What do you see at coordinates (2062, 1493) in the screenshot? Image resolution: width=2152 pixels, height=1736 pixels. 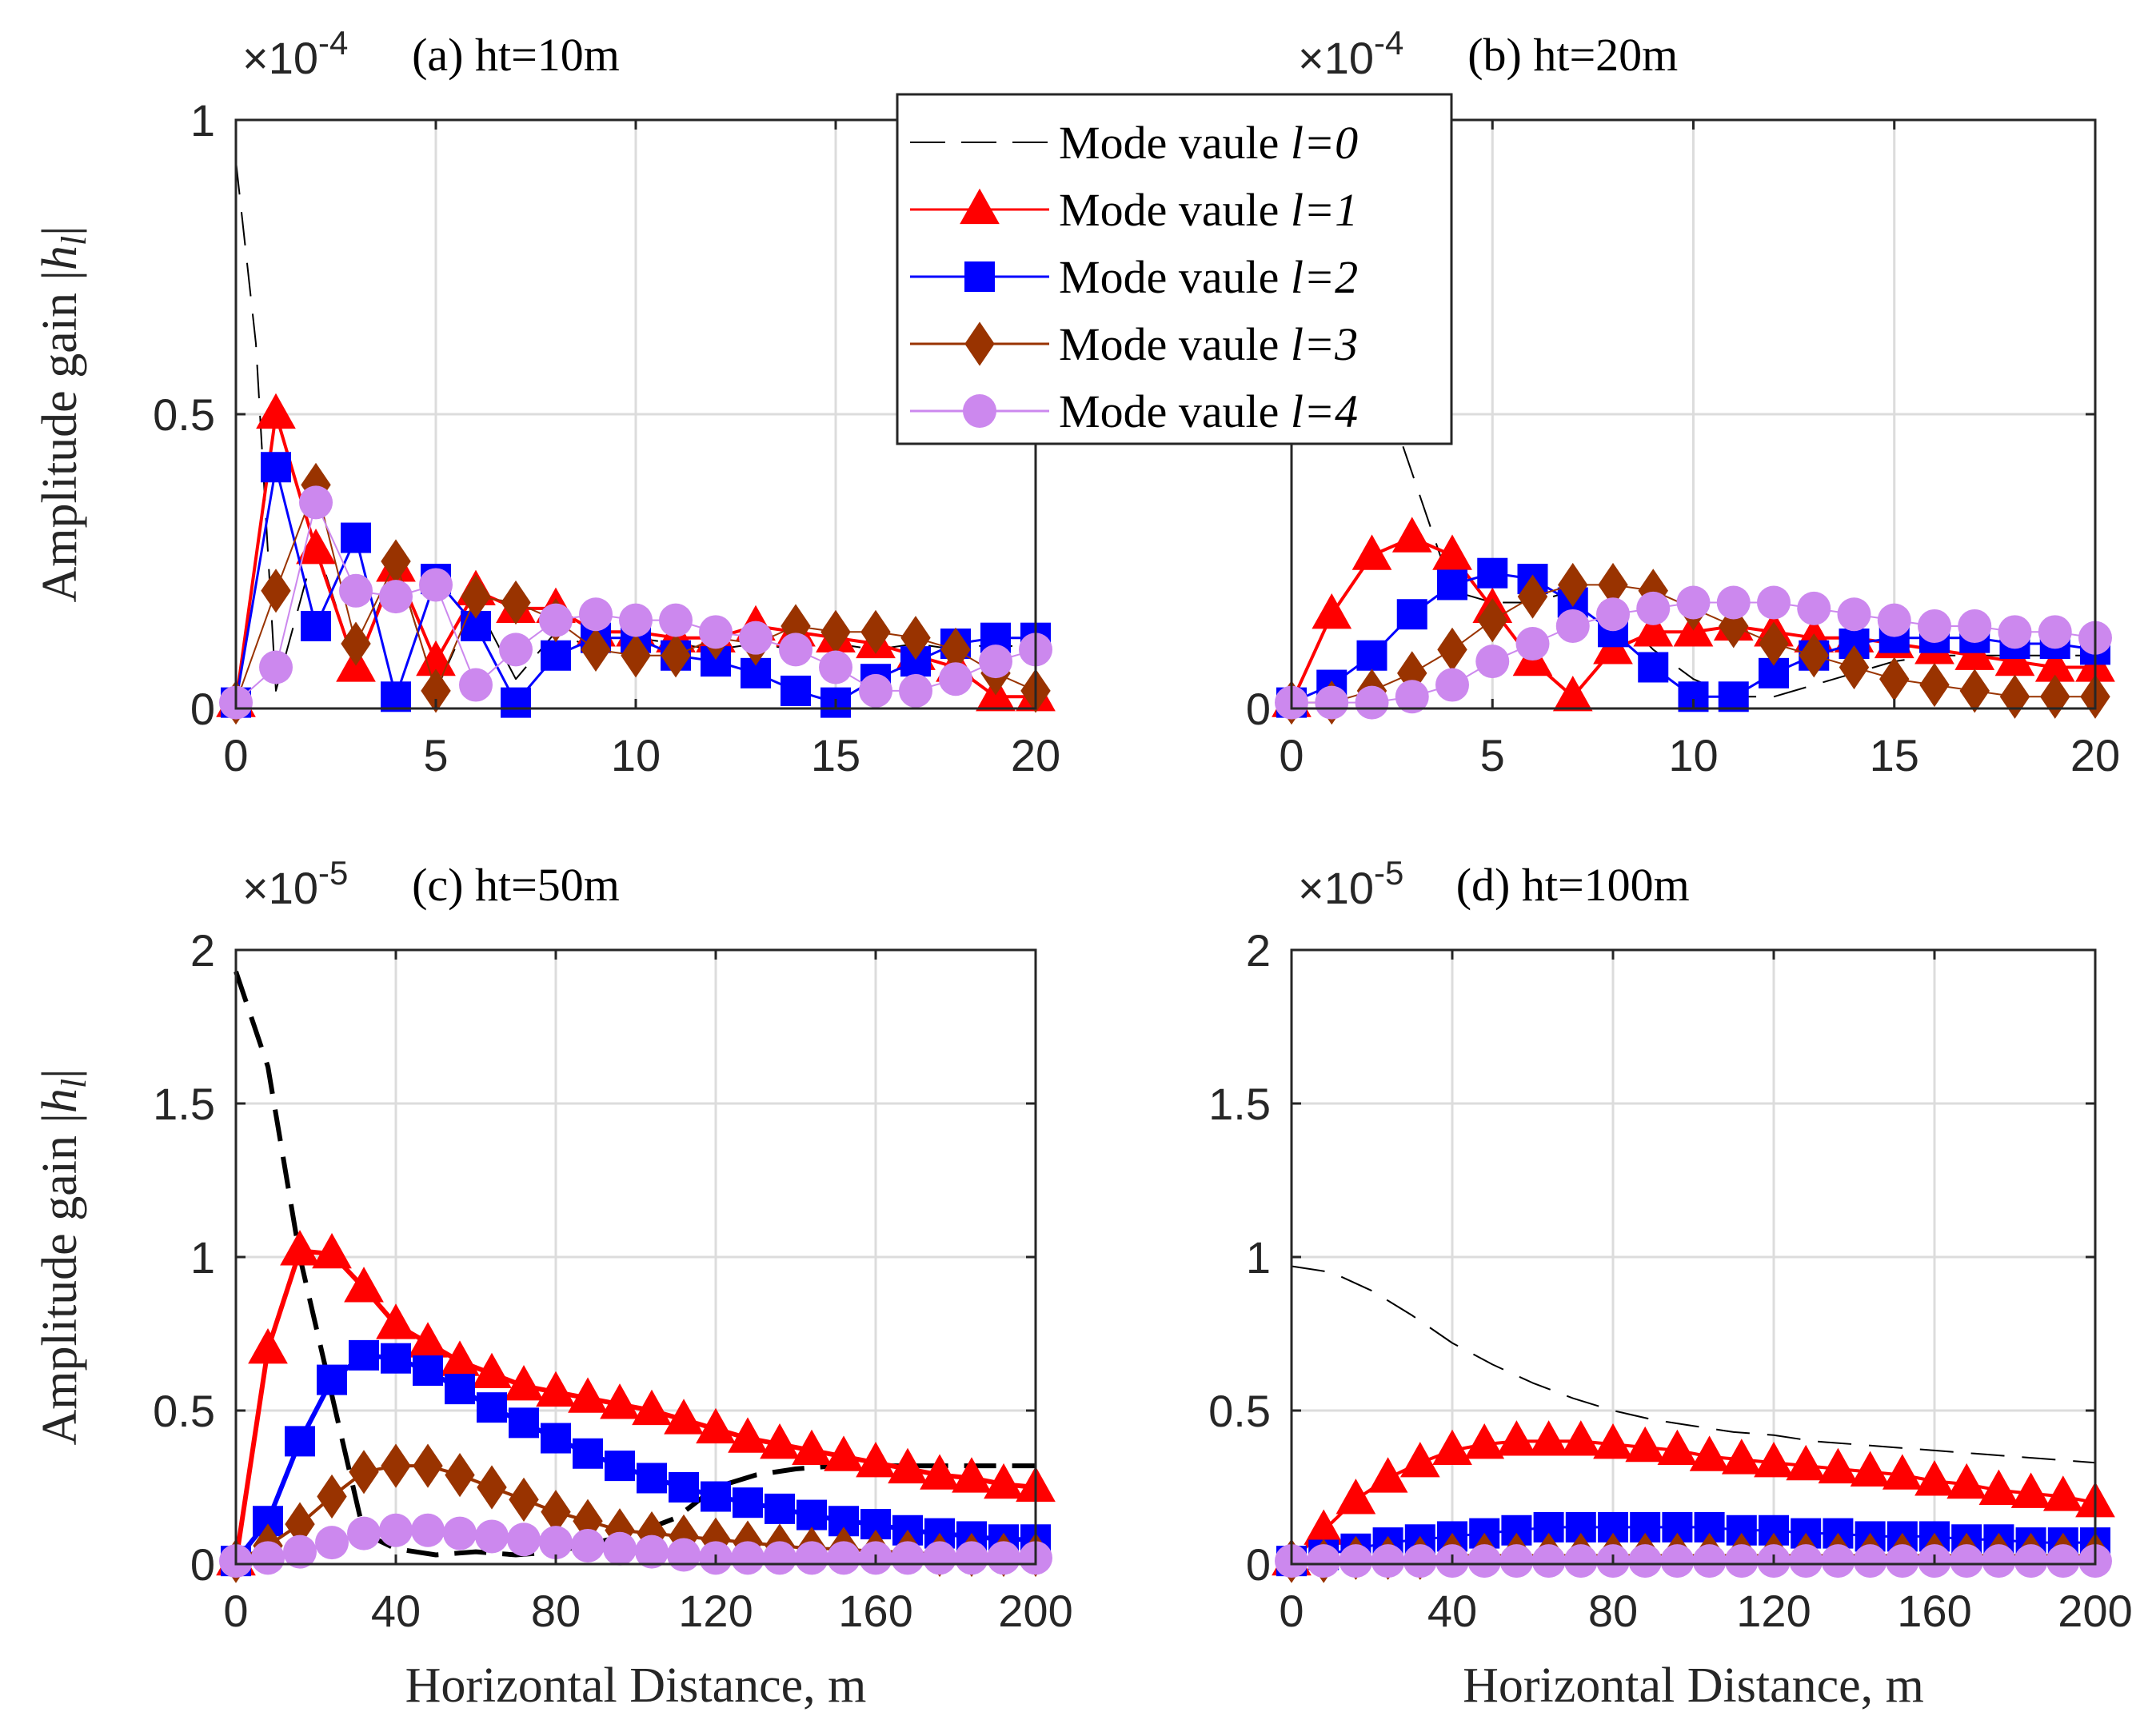 I see `data-point-l=1-24` at bounding box center [2062, 1493].